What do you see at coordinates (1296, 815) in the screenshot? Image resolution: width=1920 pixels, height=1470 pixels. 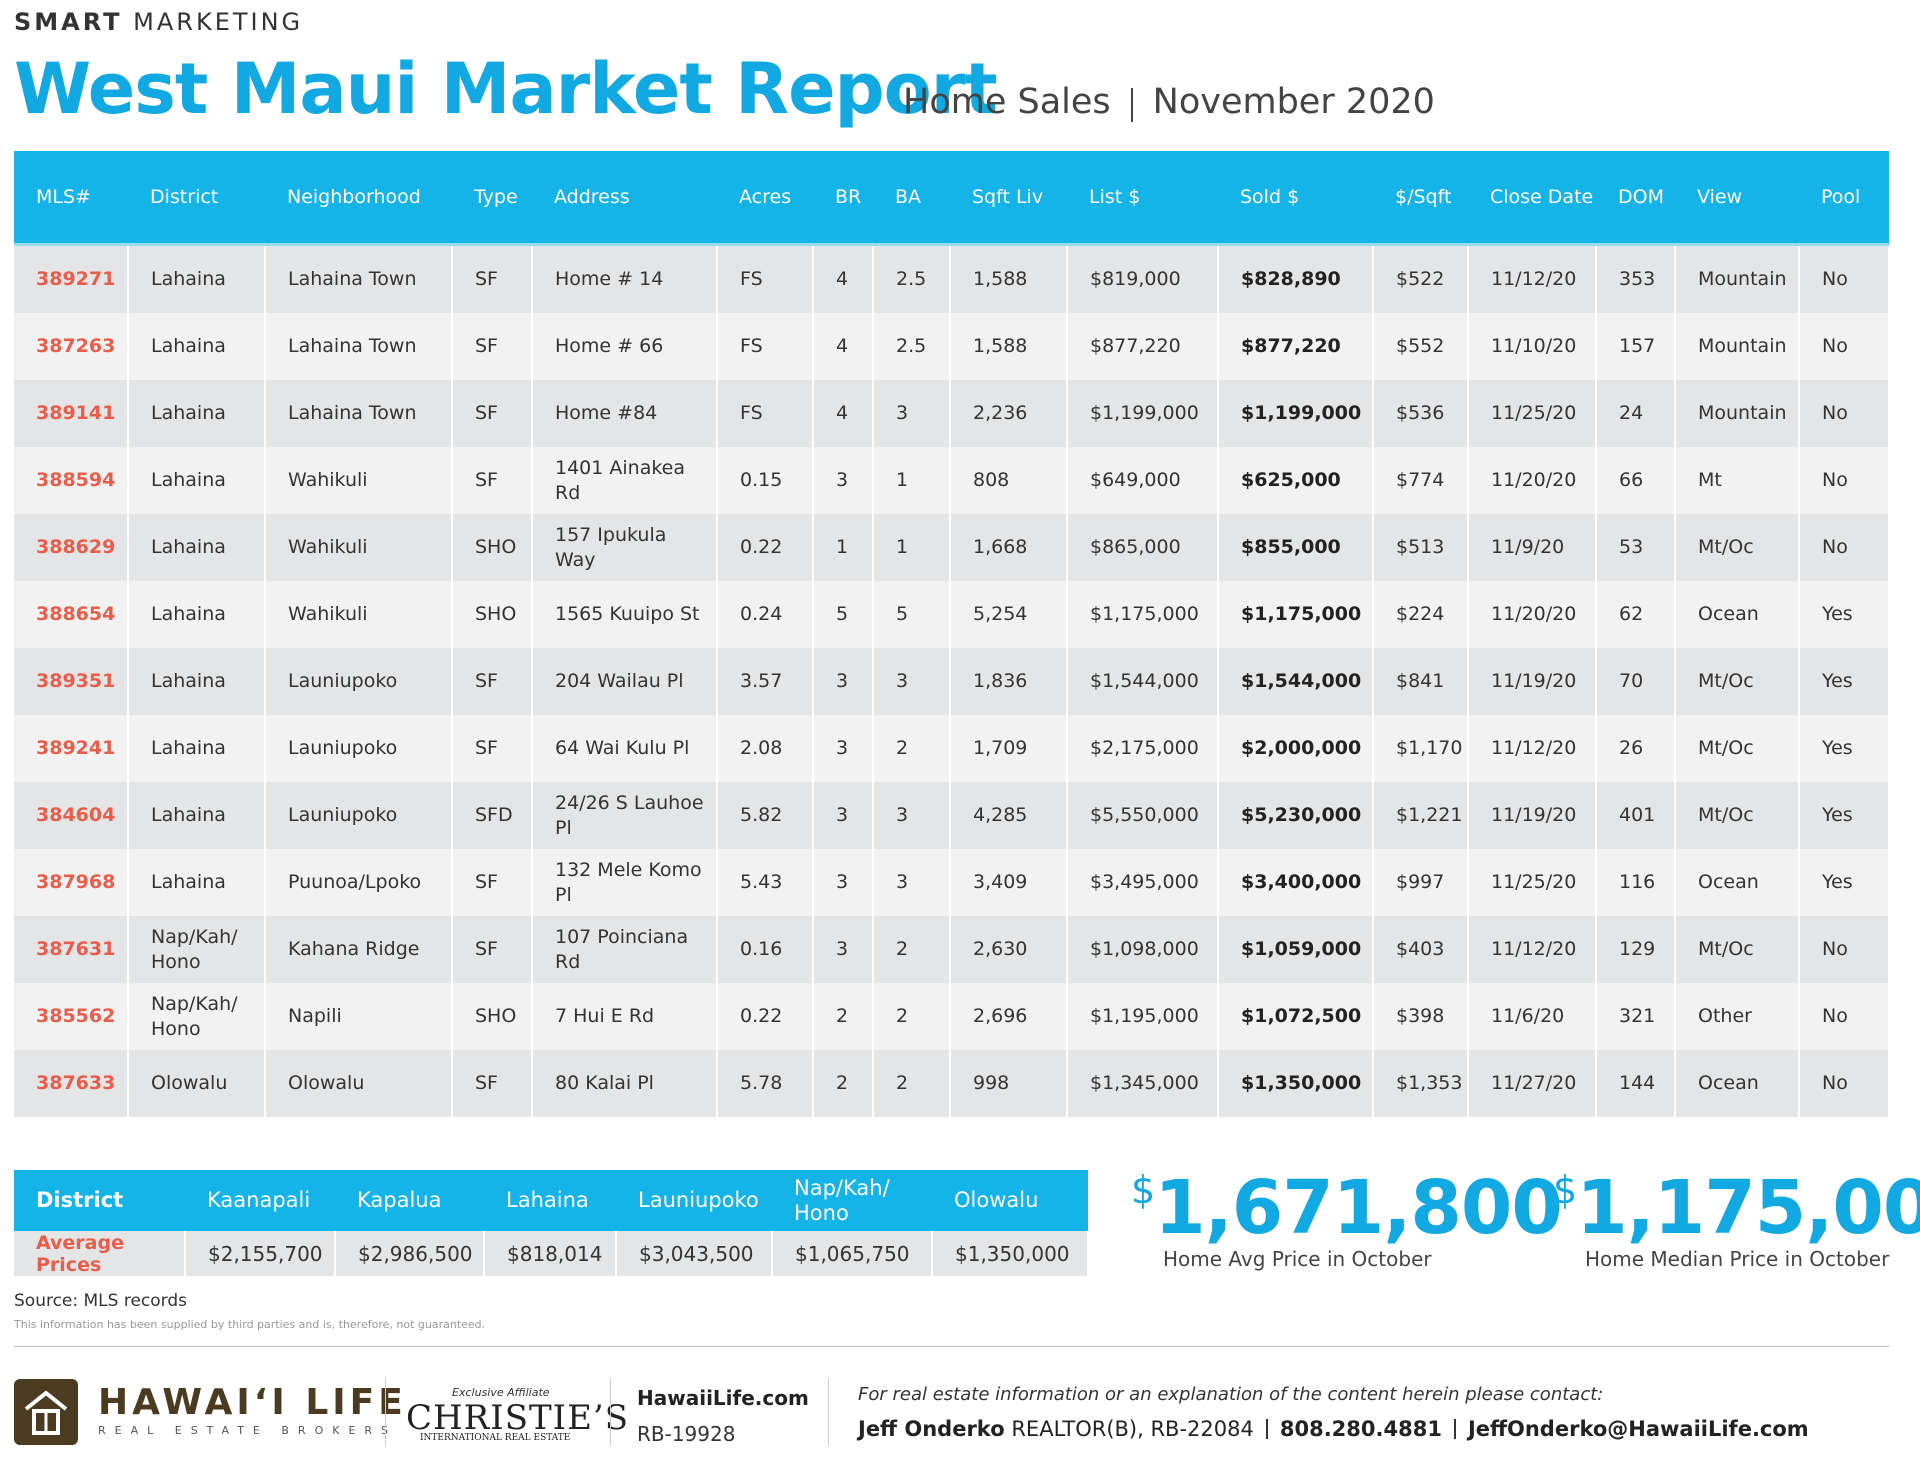 I see `table-cell: $5,230,000` at bounding box center [1296, 815].